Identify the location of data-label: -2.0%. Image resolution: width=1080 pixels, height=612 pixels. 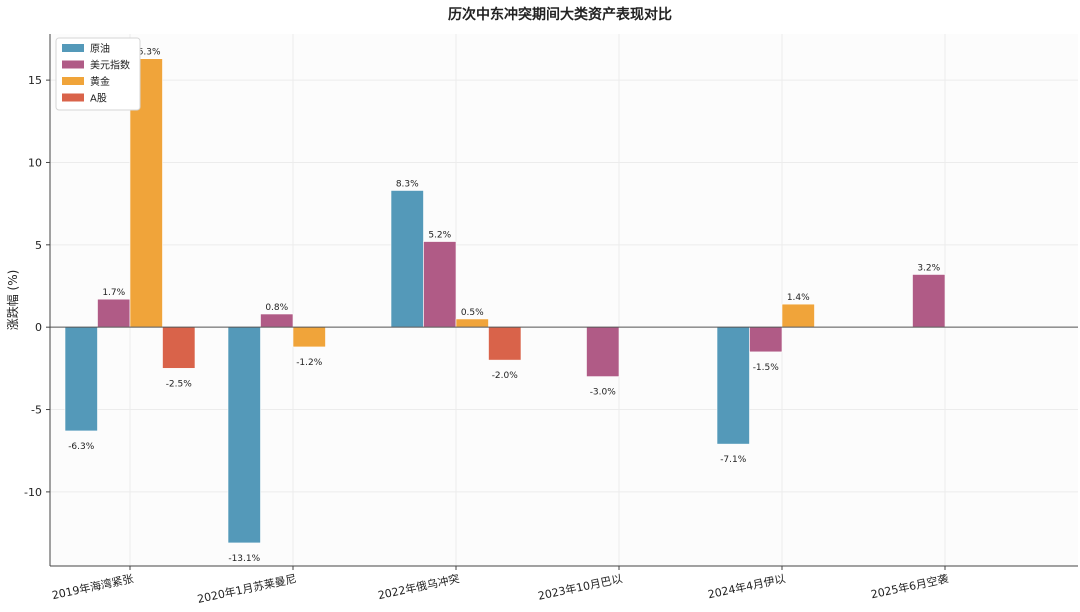
(505, 376).